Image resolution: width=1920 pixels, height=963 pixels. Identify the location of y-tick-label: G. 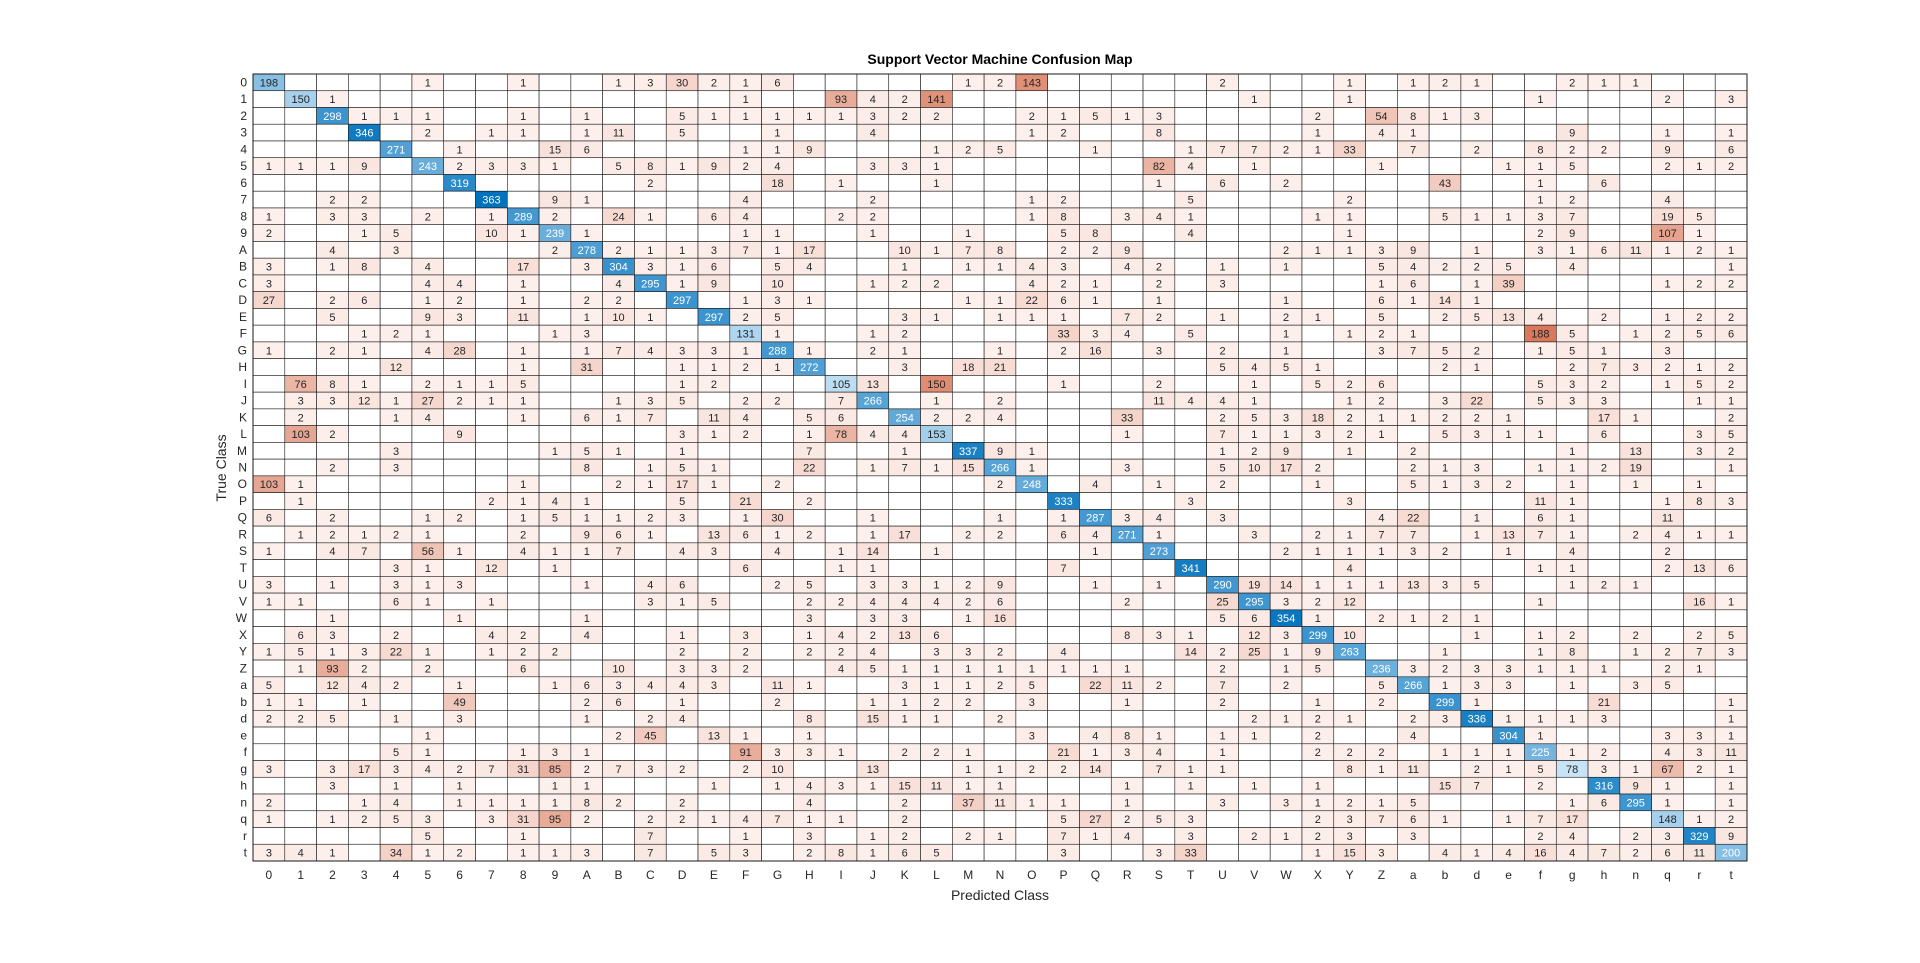
(242, 350).